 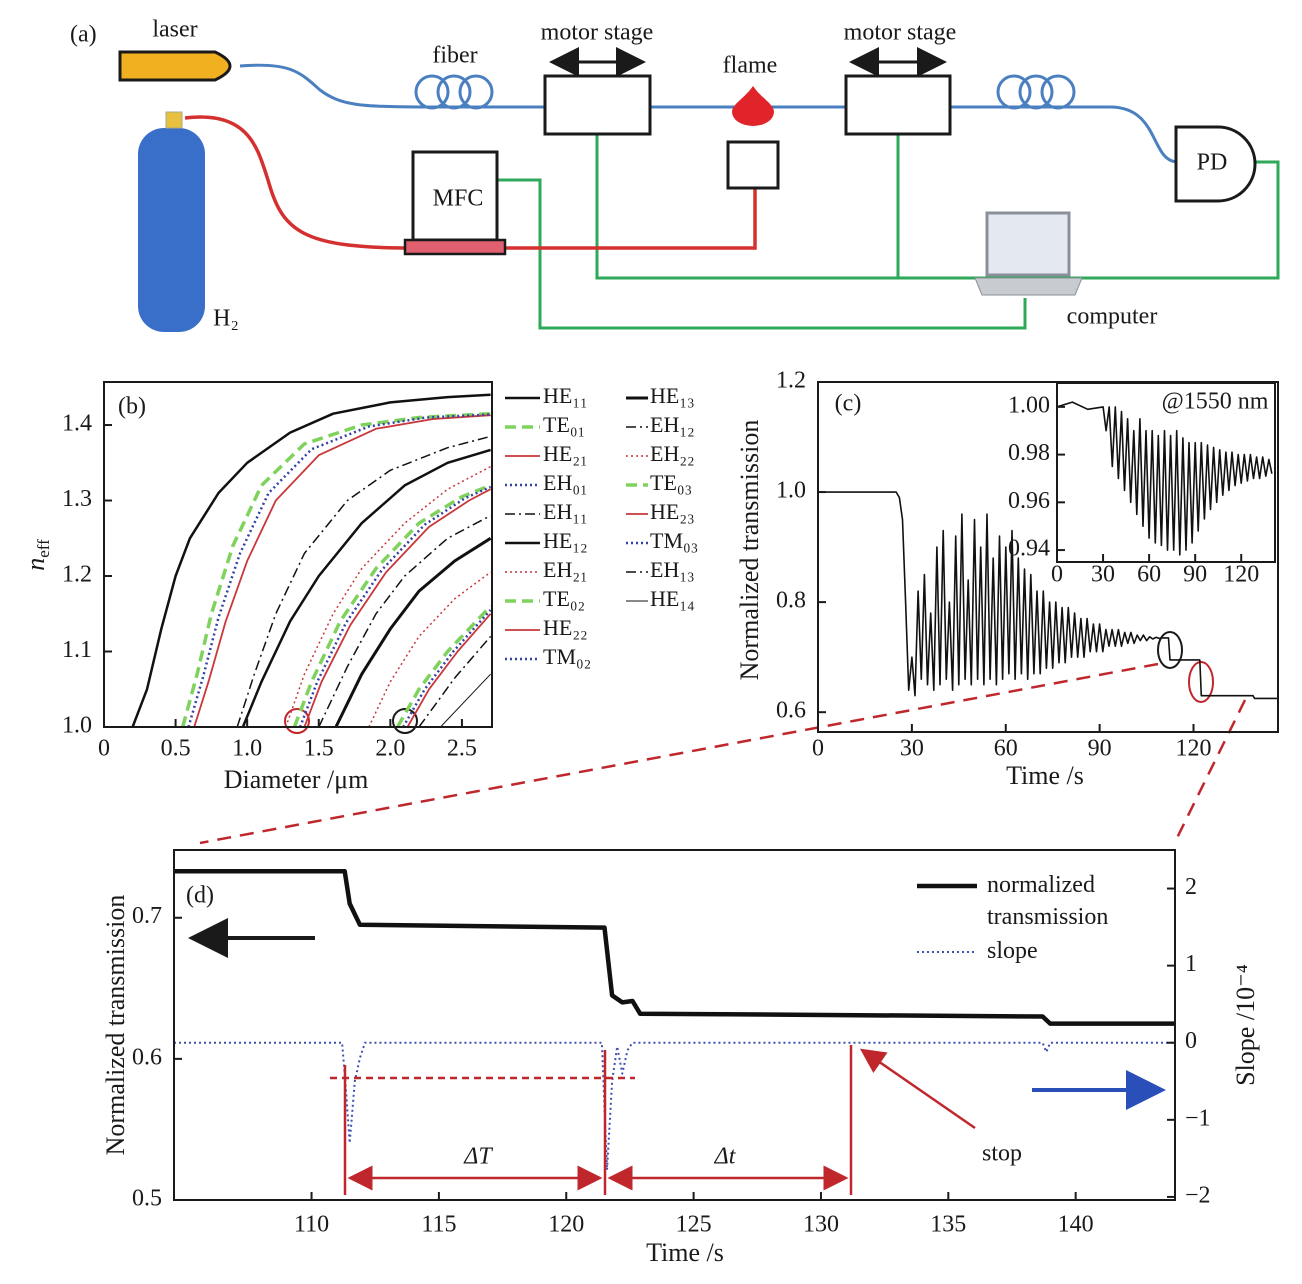 I want to click on fiber-label: fiber, so click(x=454, y=56).